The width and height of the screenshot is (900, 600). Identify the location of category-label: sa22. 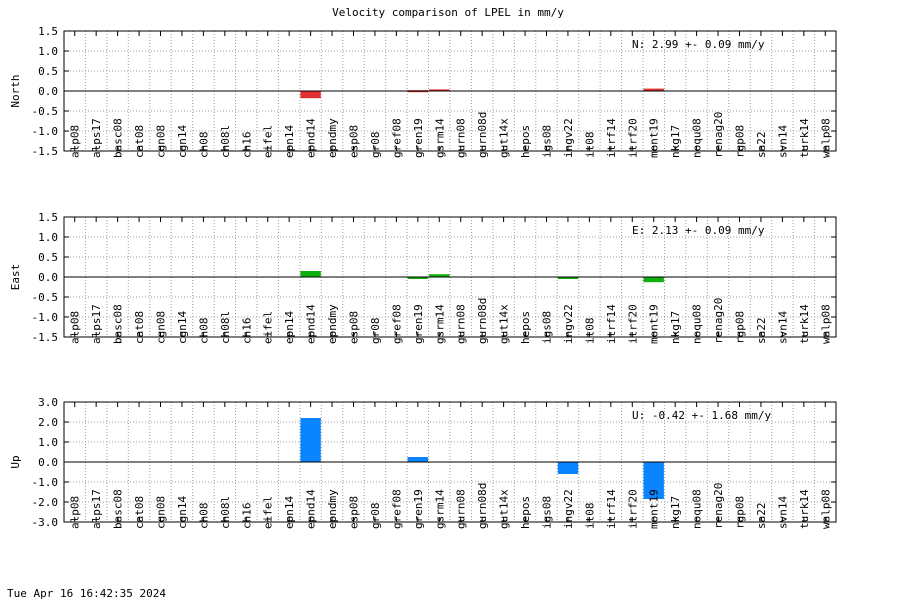
(761, 145).